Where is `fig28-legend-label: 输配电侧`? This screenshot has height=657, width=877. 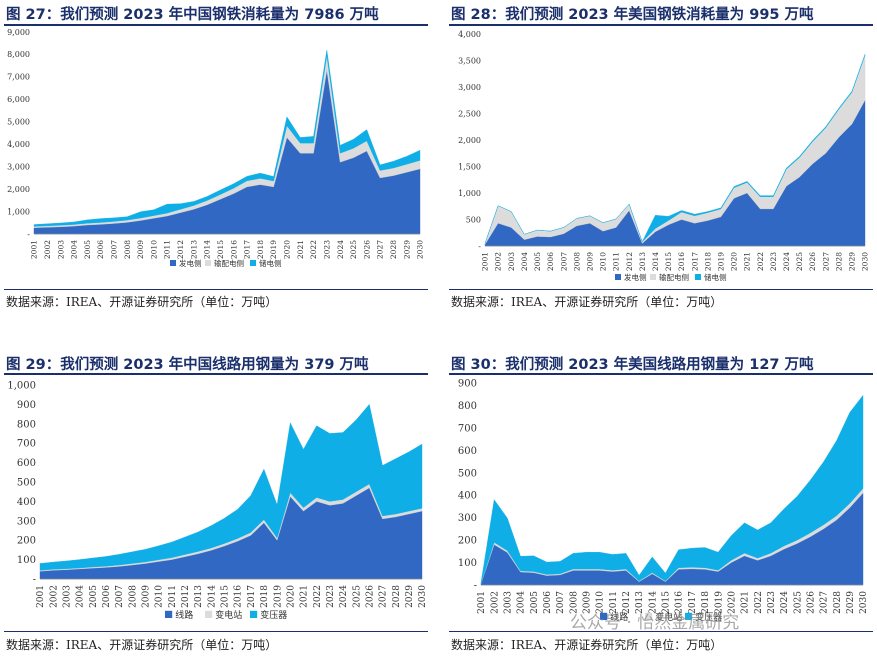
fig28-legend-label: 输配电侧 is located at coordinates (674, 277).